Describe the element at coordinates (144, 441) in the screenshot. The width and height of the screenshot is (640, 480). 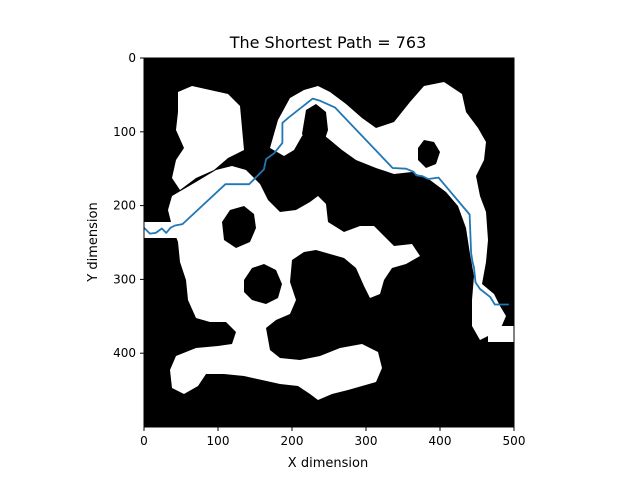
I see `x-tick-label: 0` at that location.